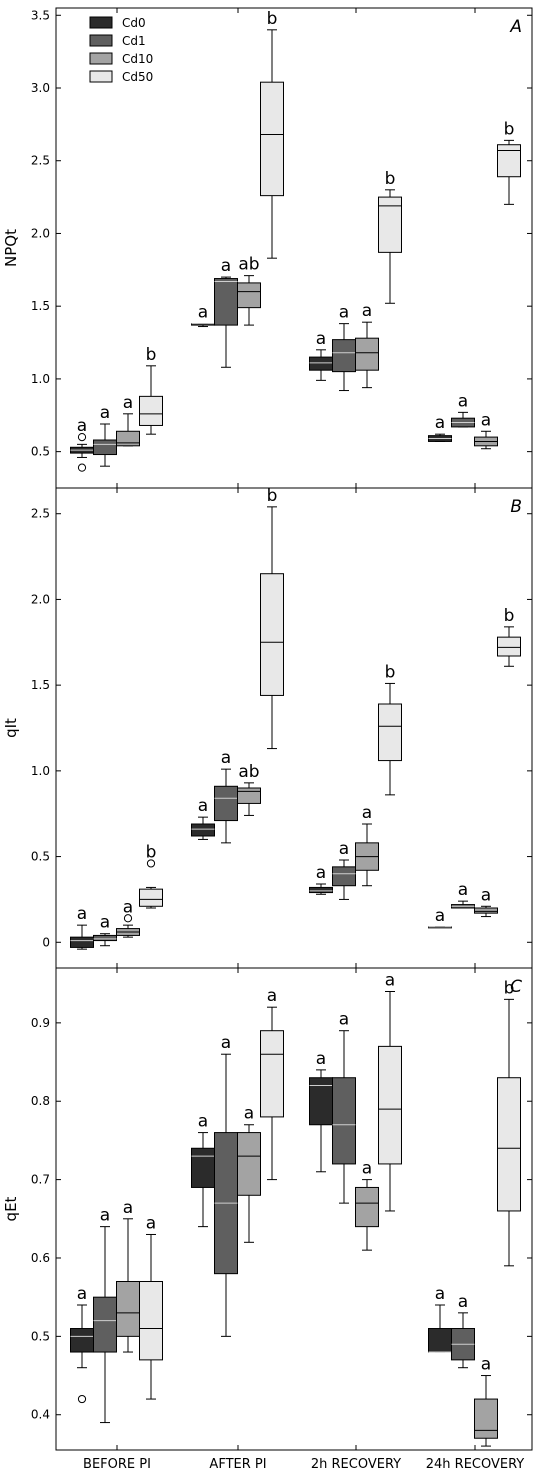  Describe the element at coordinates (11, 248) in the screenshot. I see `y-axis-label: NPQt` at that location.